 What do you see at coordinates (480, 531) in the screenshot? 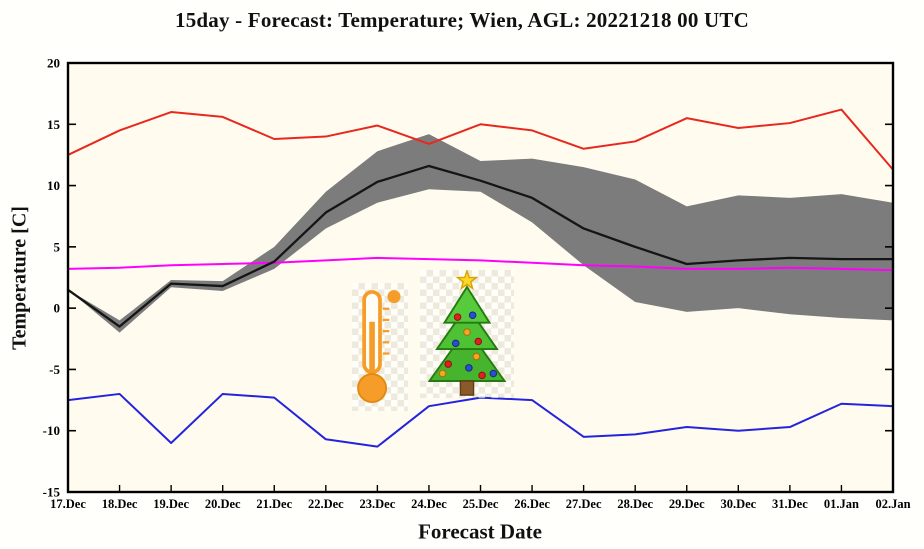
I see `x-axis-label: Forecast Date` at bounding box center [480, 531].